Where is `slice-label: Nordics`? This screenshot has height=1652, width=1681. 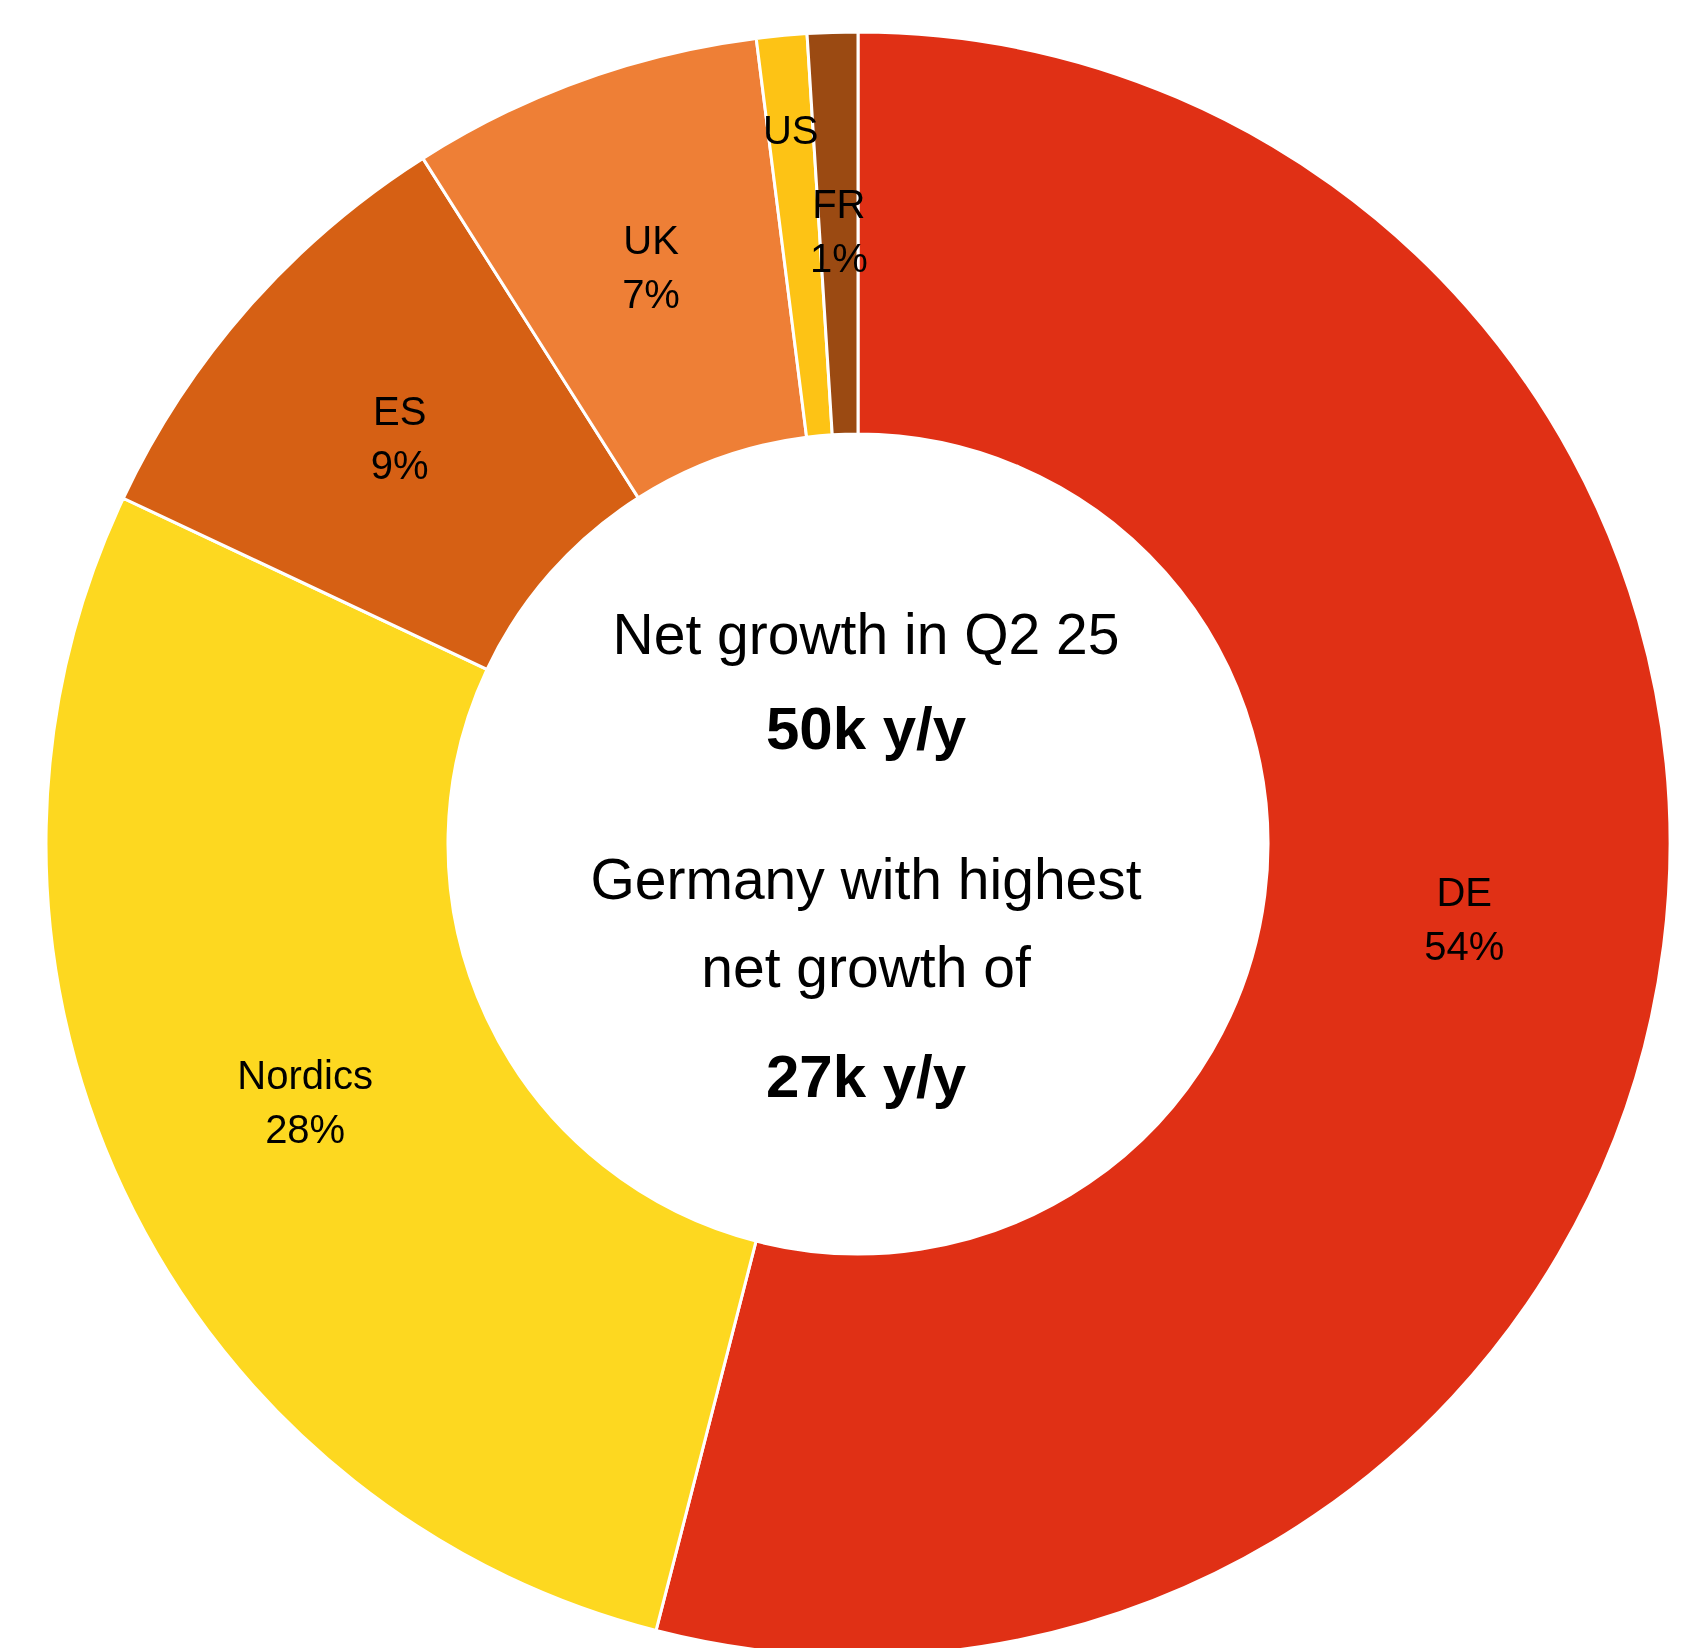 slice-label: Nordics is located at coordinates (305, 1074).